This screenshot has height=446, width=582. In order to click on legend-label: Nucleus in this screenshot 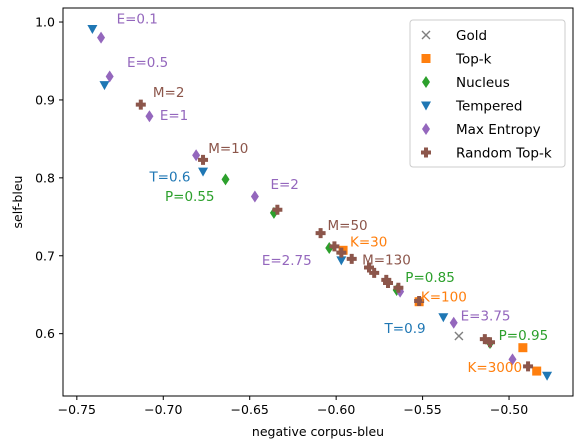, I will do `click(483, 83)`.